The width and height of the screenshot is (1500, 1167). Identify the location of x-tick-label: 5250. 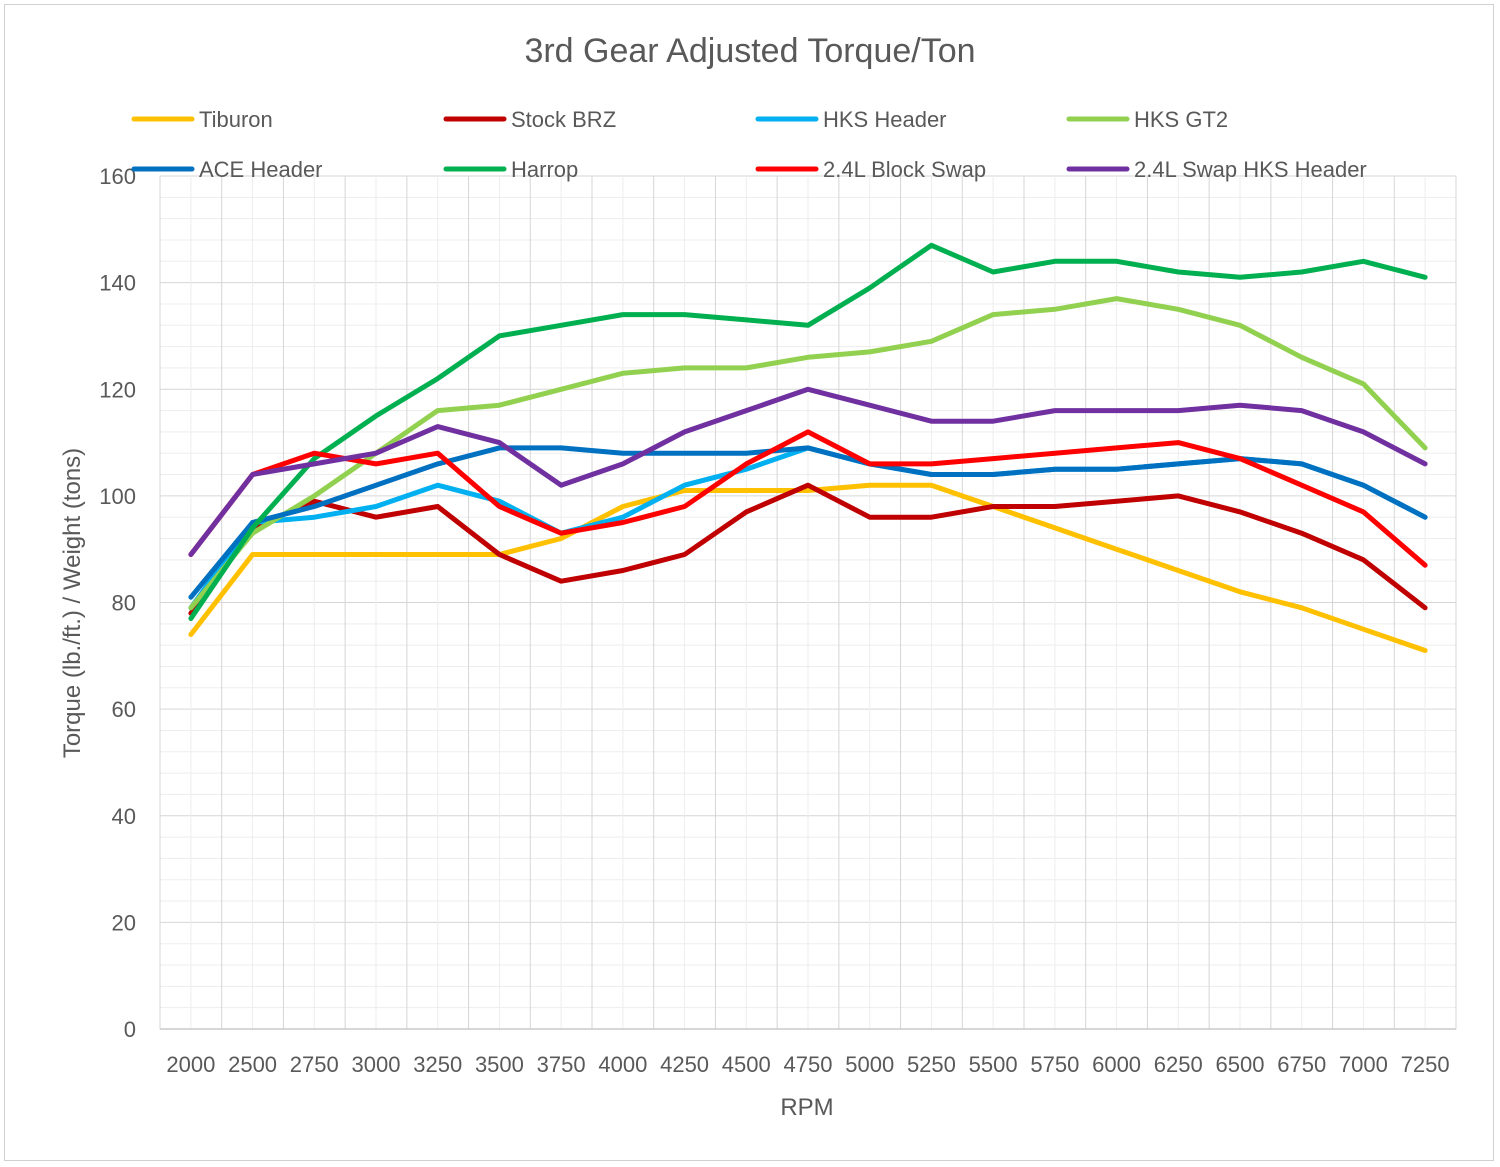
(931, 1064).